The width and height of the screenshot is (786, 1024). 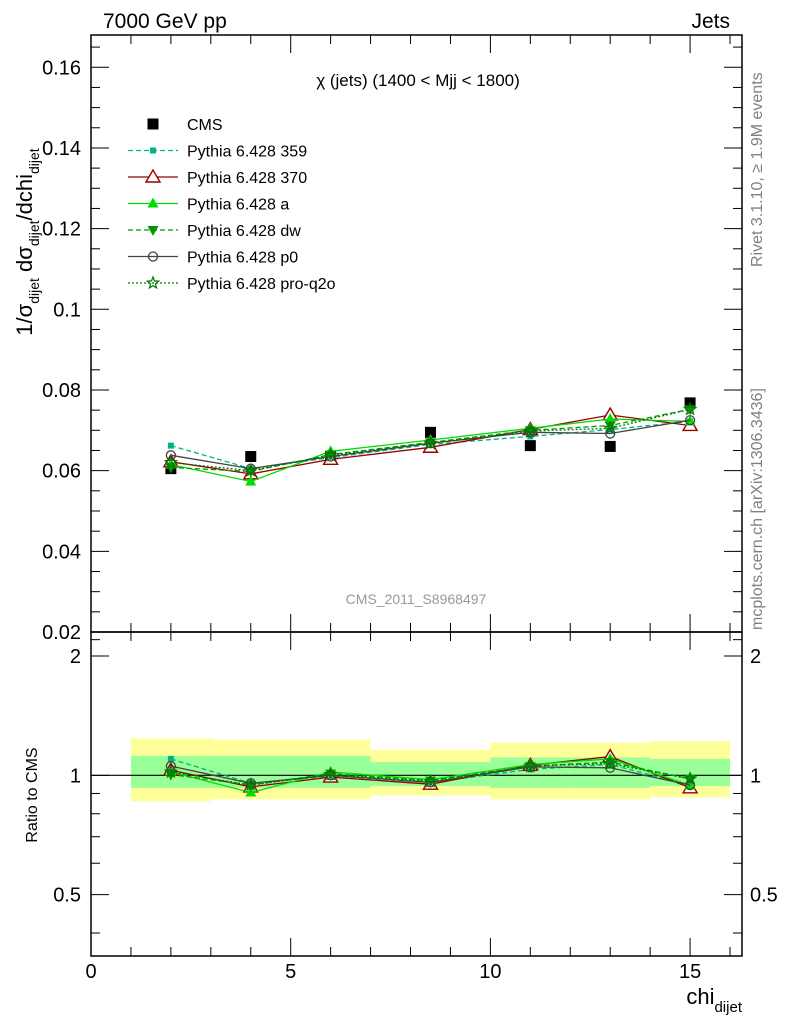 I want to click on legend-item: Pythia 6.428 dw, so click(x=214, y=231).